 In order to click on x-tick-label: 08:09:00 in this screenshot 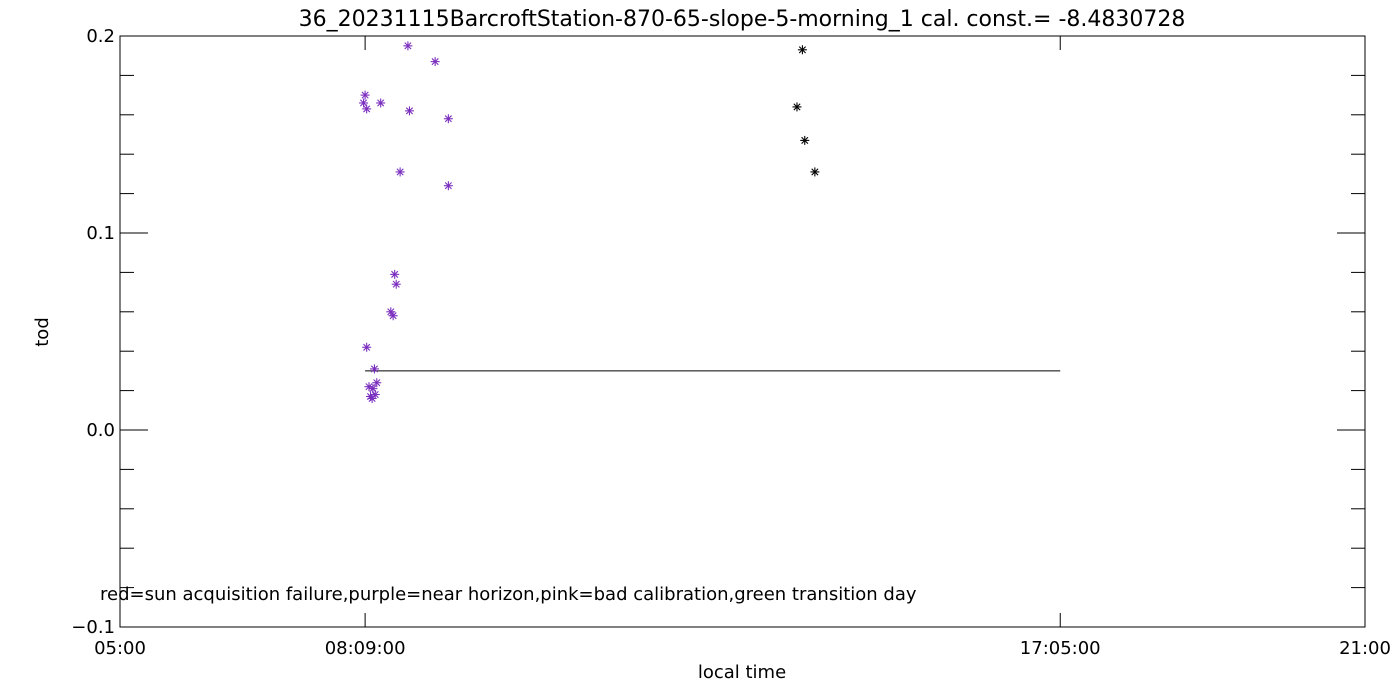, I will do `click(365, 648)`.